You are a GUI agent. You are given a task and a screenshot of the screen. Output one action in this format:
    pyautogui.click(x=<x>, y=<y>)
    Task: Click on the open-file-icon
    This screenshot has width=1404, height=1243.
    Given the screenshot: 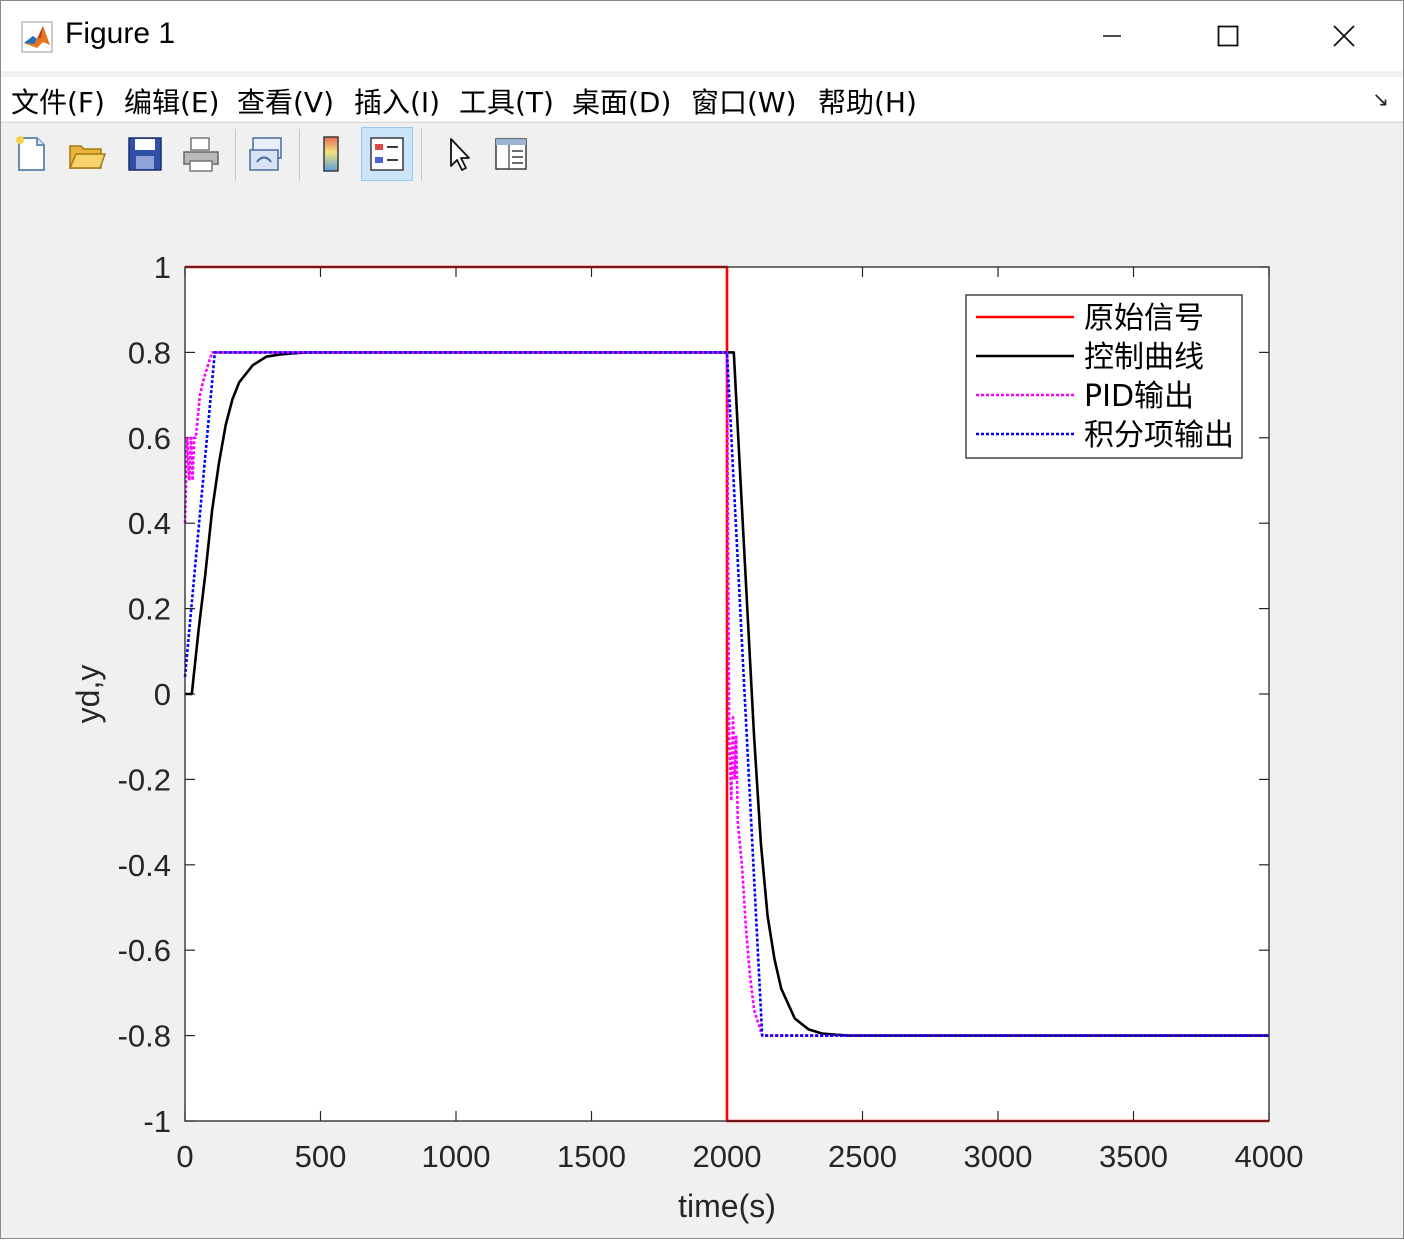 What is the action you would take?
    pyautogui.click(x=87, y=157)
    